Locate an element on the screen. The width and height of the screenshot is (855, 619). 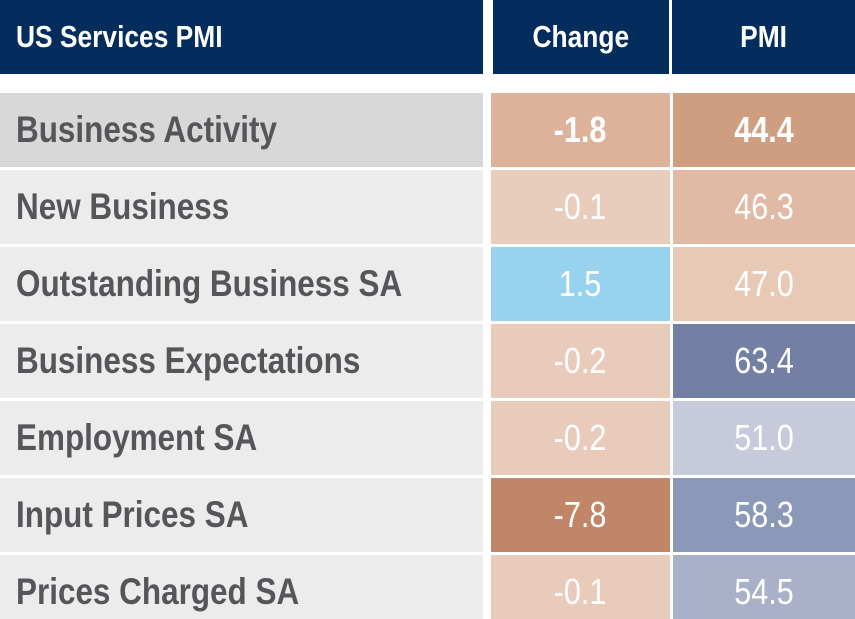
row-label-text: New Business is located at coordinates (123, 206).